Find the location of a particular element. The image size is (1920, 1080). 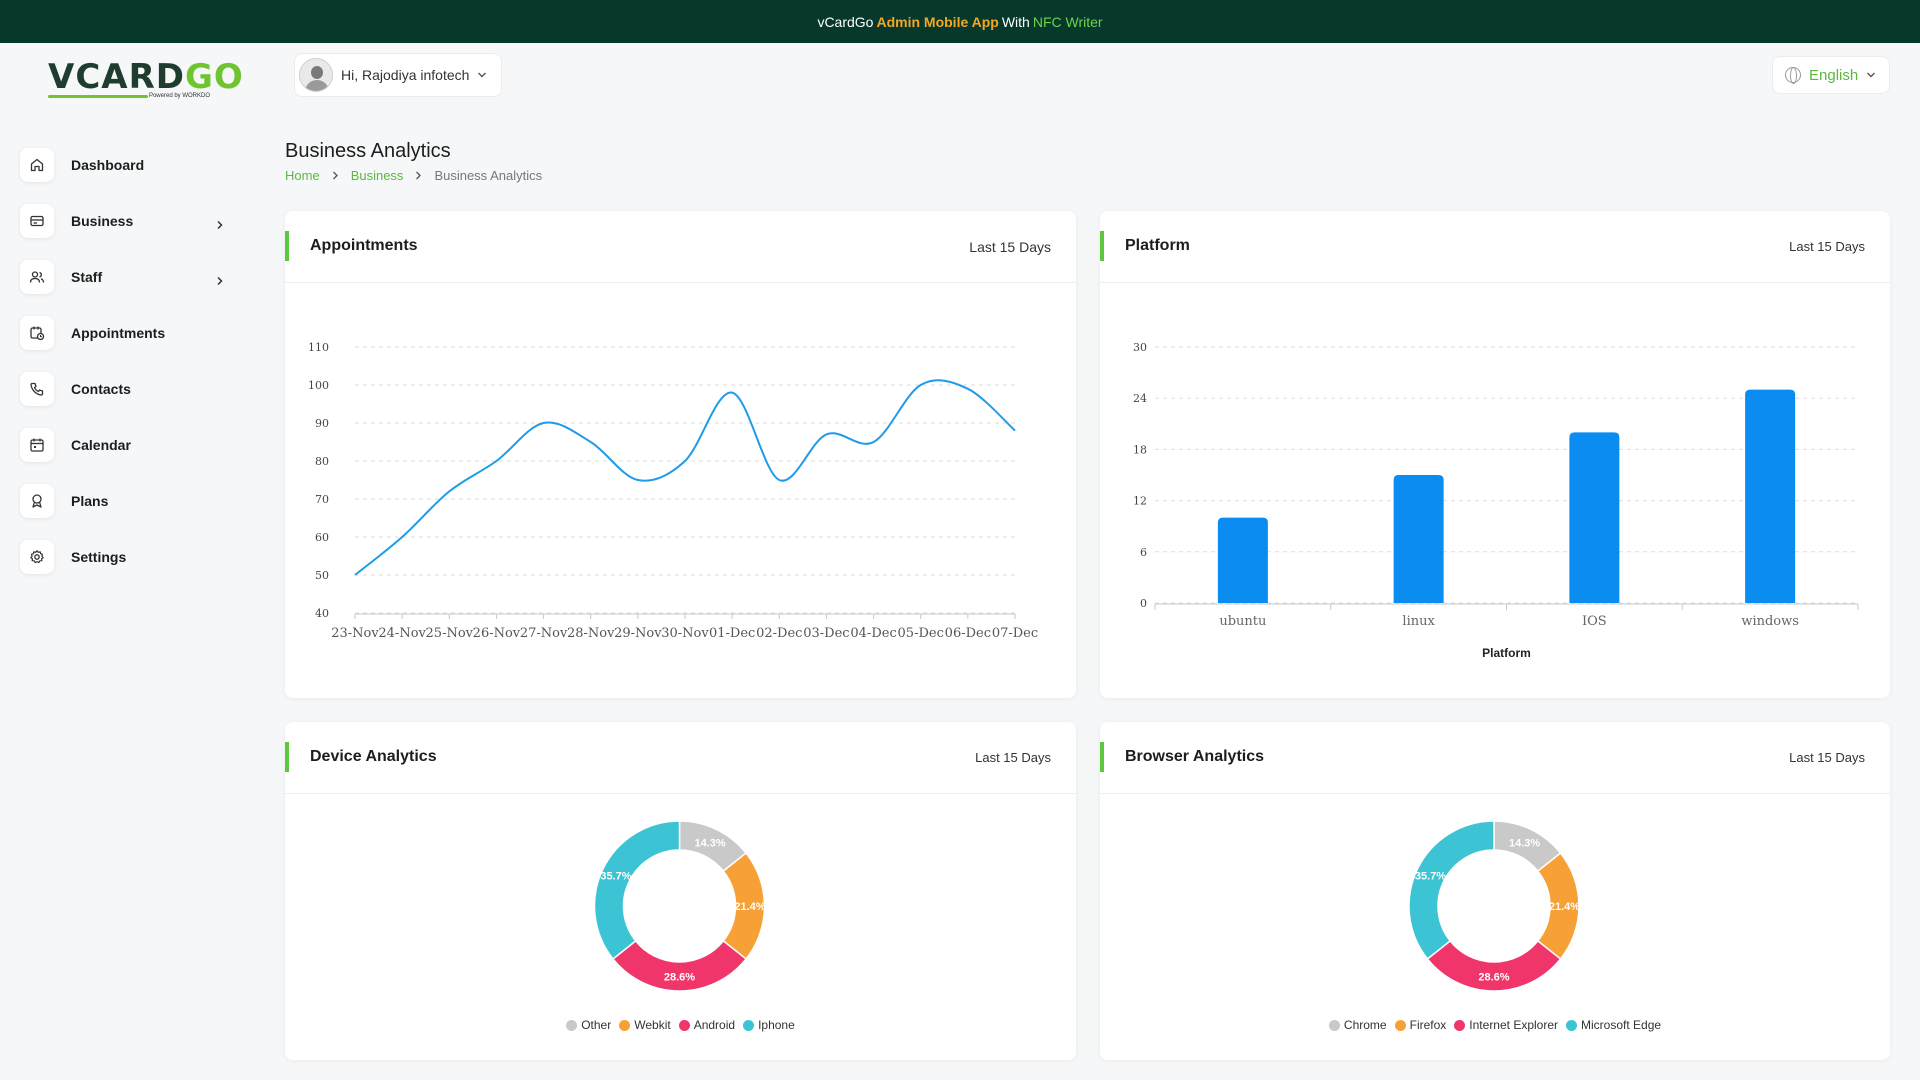

legend-label: Android is located at coordinates (714, 1025).